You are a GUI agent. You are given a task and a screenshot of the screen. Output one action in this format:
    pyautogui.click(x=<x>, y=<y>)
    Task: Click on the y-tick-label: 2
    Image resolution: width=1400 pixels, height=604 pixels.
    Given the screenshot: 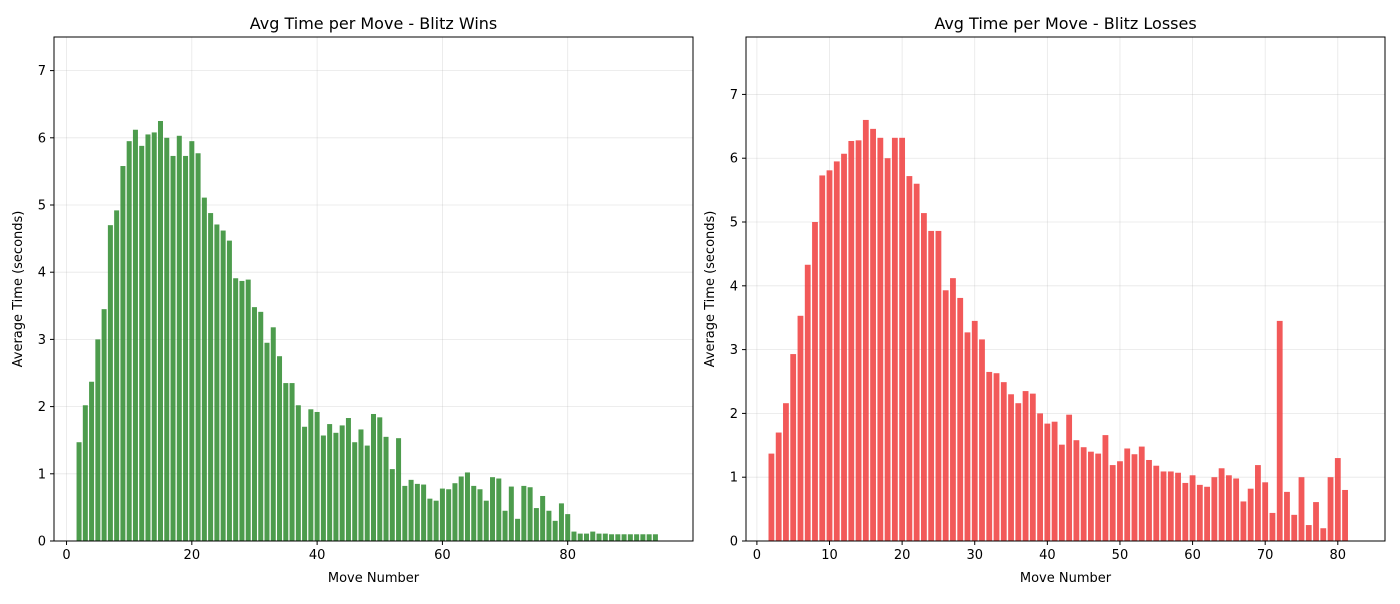 What is the action you would take?
    pyautogui.click(x=734, y=414)
    